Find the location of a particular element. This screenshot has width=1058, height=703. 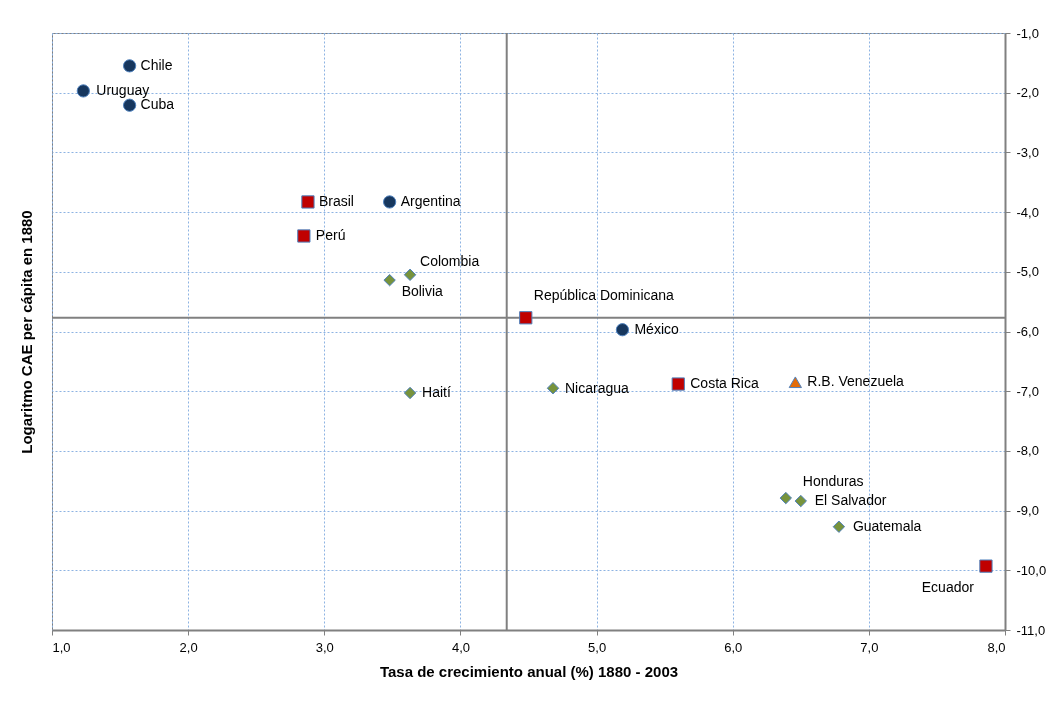

x-axis-title: Tasa de crecimiento anual (%) 1880 - 2003 is located at coordinates (529, 671).